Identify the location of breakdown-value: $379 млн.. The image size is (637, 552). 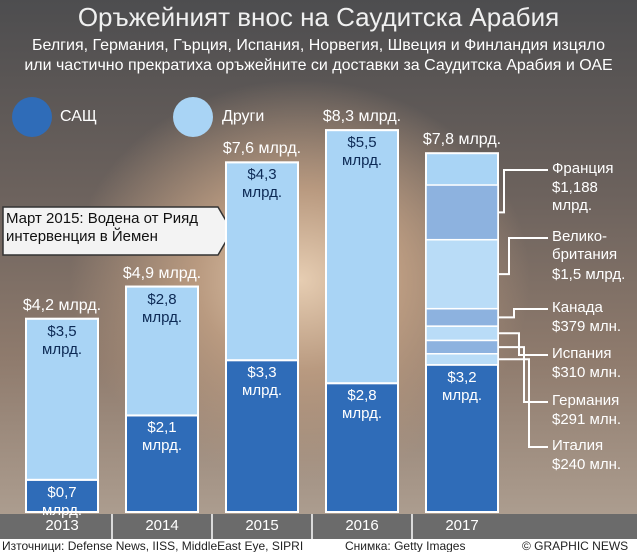
(587, 326).